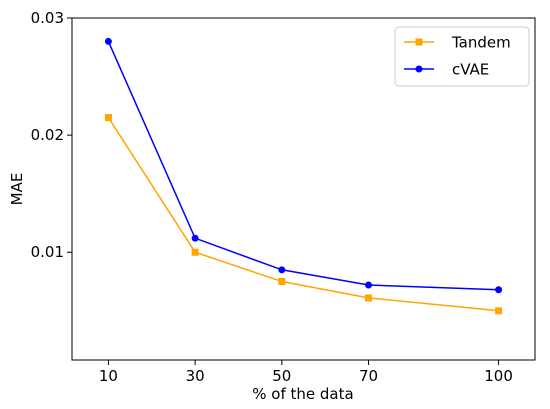 The image size is (550, 409). What do you see at coordinates (281, 376) in the screenshot?
I see `x-tick-label: 50` at bounding box center [281, 376].